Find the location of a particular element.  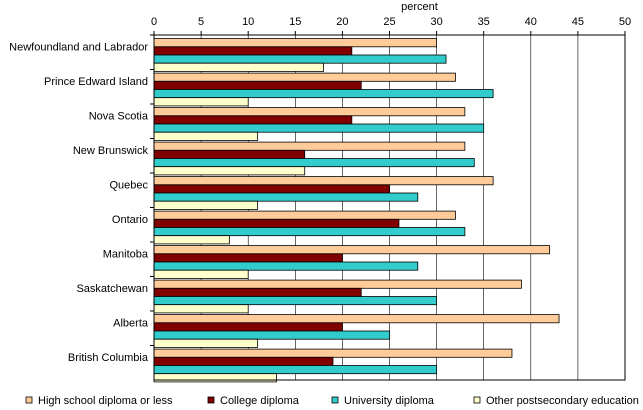

legend-label-2: University diploma is located at coordinates (389, 401).